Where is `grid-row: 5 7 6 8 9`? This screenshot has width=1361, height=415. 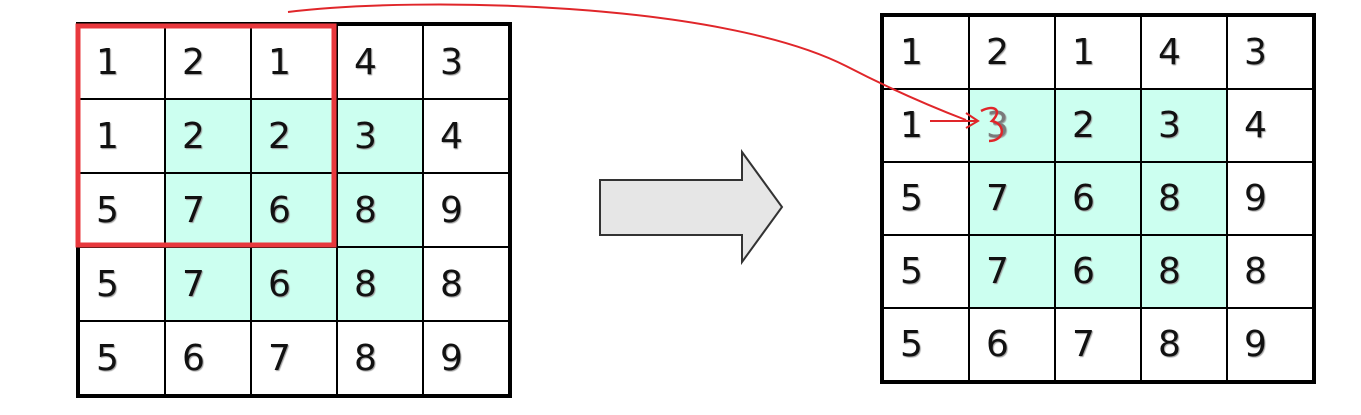
grid-row: 5 7 6 8 9 is located at coordinates (294, 210).